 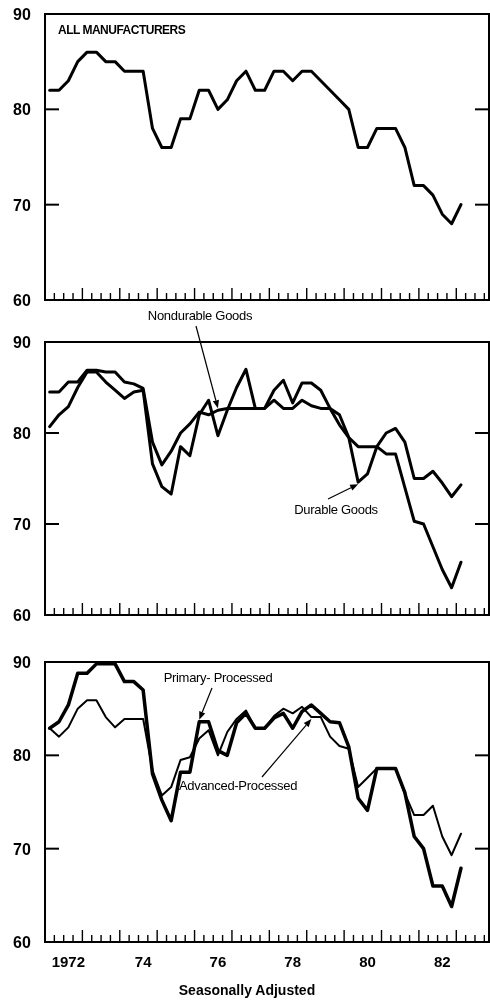 I want to click on x-tick-label: 80, so click(x=367, y=961).